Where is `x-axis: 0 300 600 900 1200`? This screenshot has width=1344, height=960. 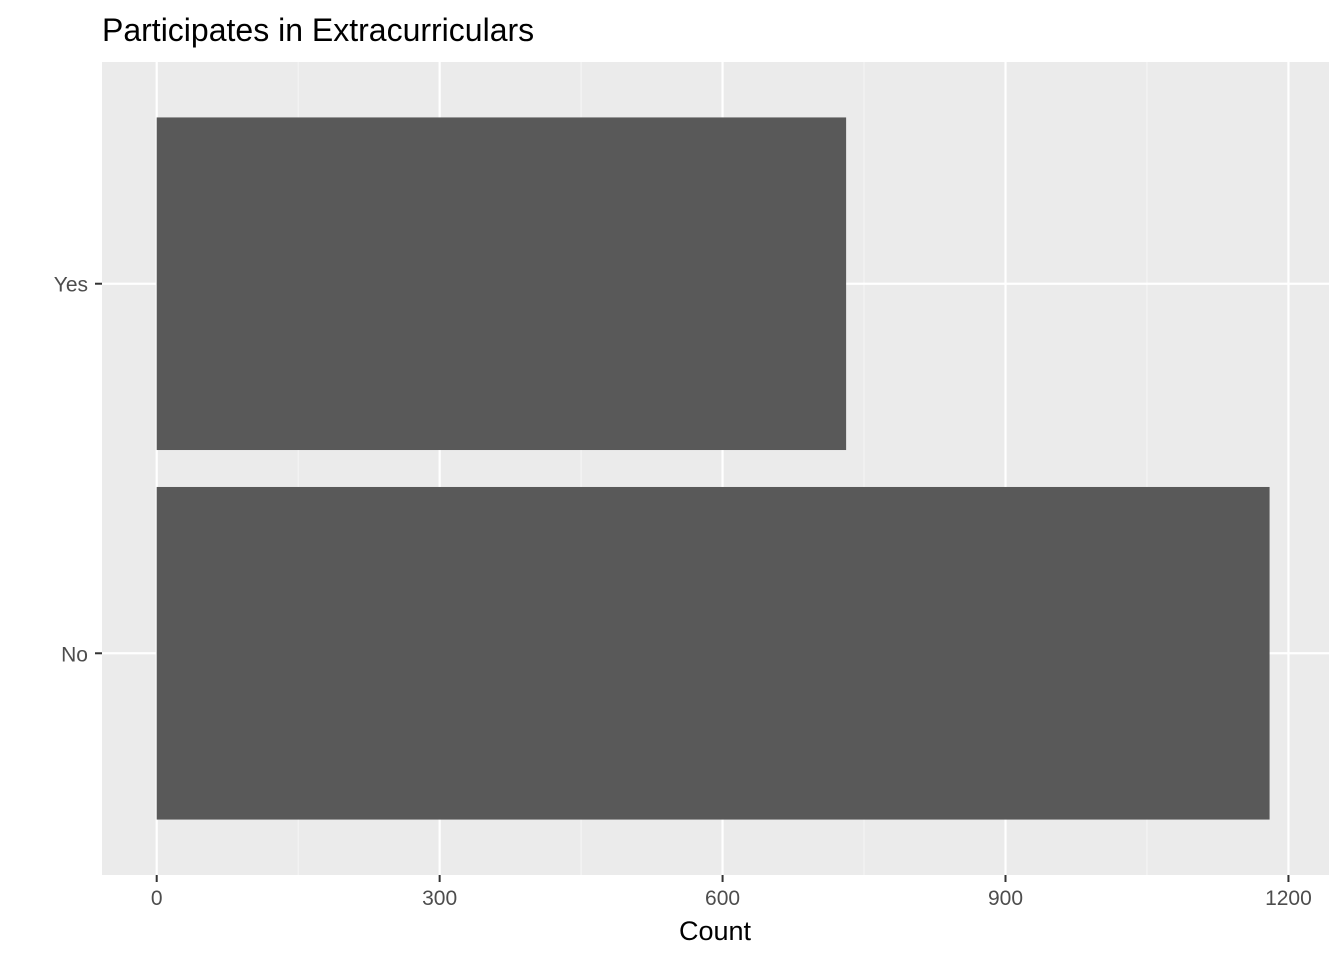 x-axis: 0 300 600 900 1200 is located at coordinates (731, 892).